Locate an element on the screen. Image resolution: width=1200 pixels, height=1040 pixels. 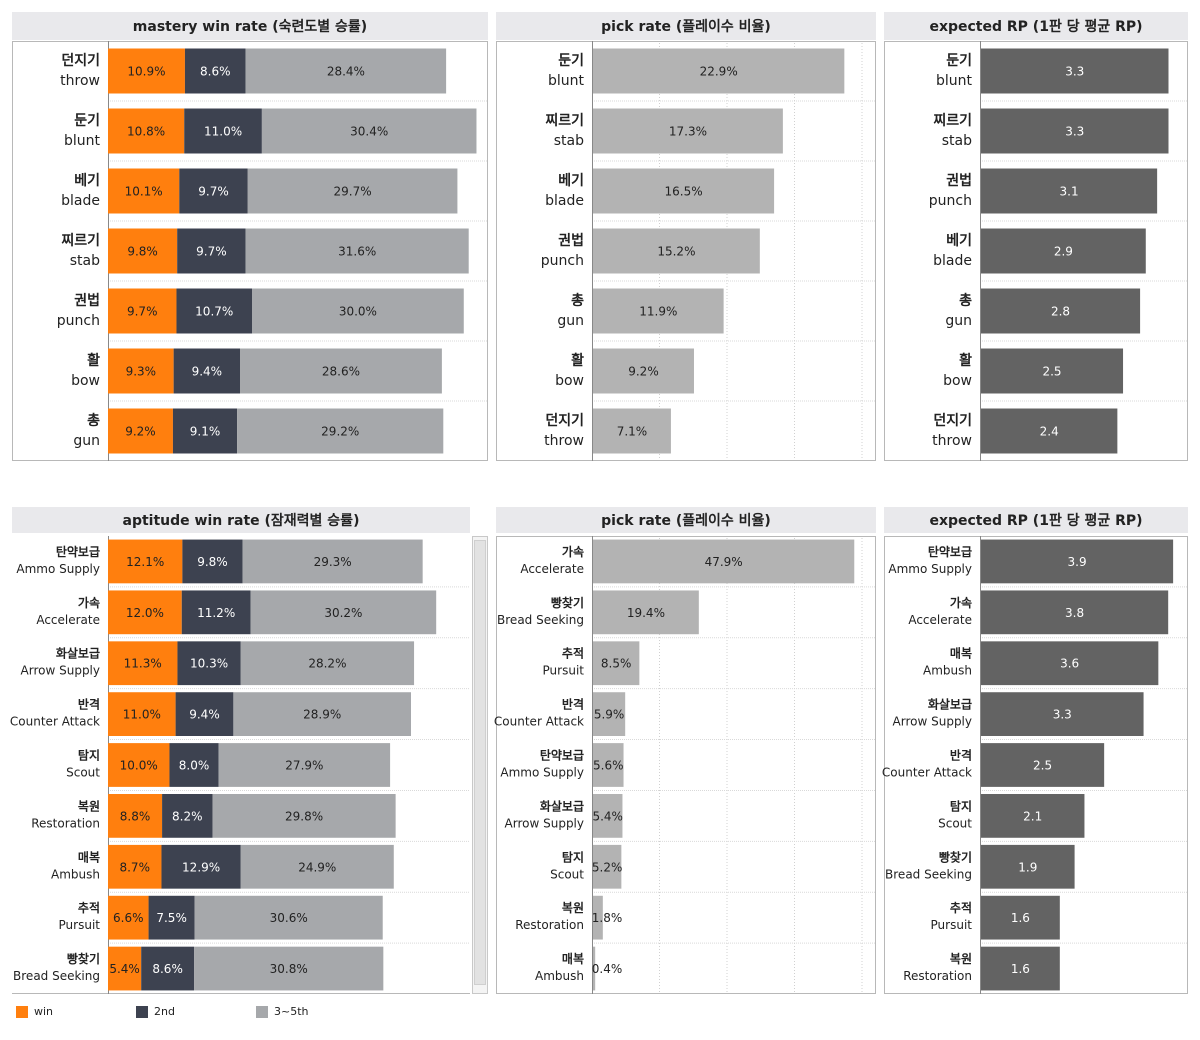
category-label-ko: 찌르기 is located at coordinates (564, 121).